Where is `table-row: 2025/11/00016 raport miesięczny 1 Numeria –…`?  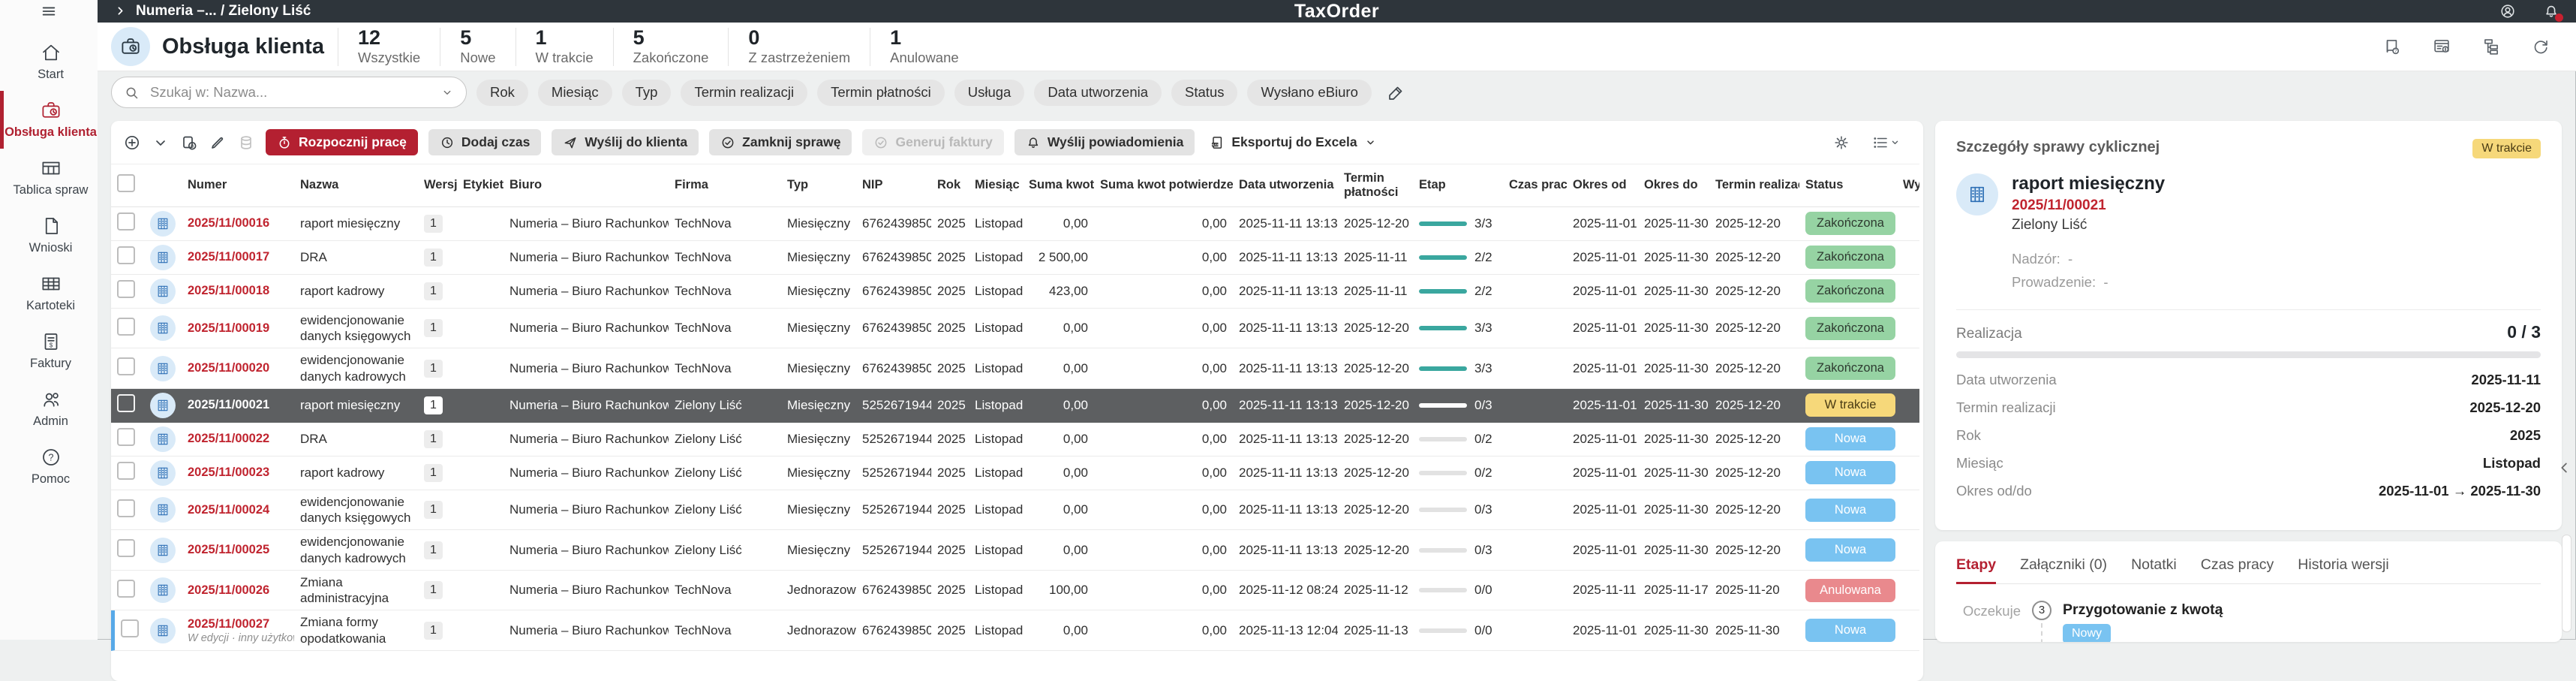 table-row: 2025/11/00016 raport miesięczny 1 Numeria –… is located at coordinates (1015, 224).